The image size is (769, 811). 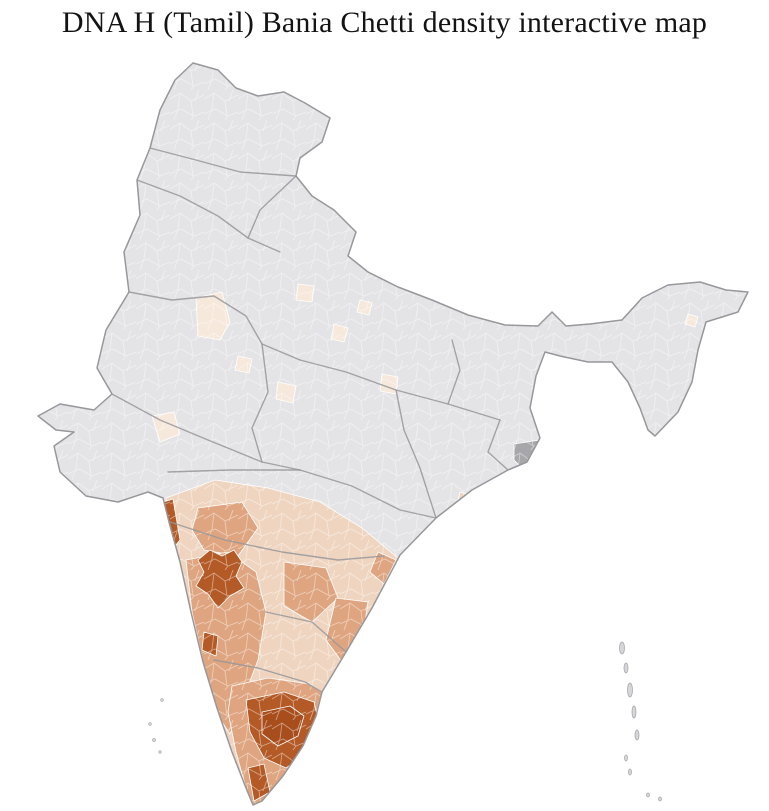 What do you see at coordinates (223, 162) in the screenshot?
I see `state-line-himachal` at bounding box center [223, 162].